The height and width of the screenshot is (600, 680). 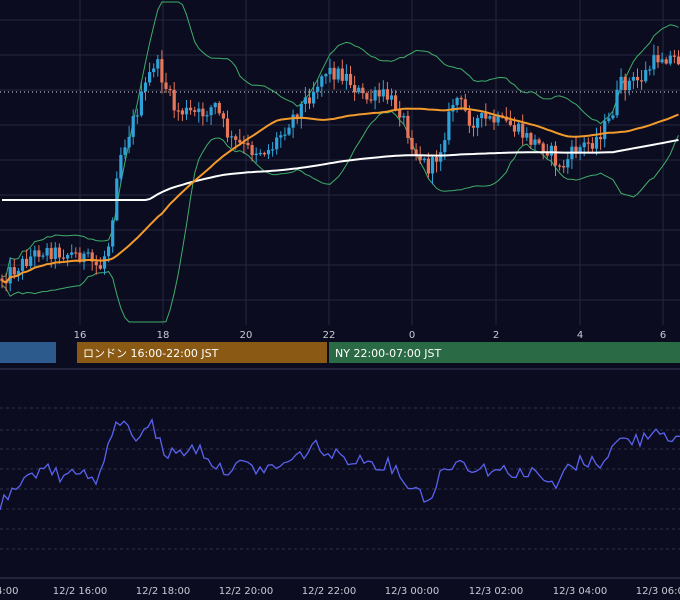 I want to click on slow-moving-average-line, so click(x=340, y=170).